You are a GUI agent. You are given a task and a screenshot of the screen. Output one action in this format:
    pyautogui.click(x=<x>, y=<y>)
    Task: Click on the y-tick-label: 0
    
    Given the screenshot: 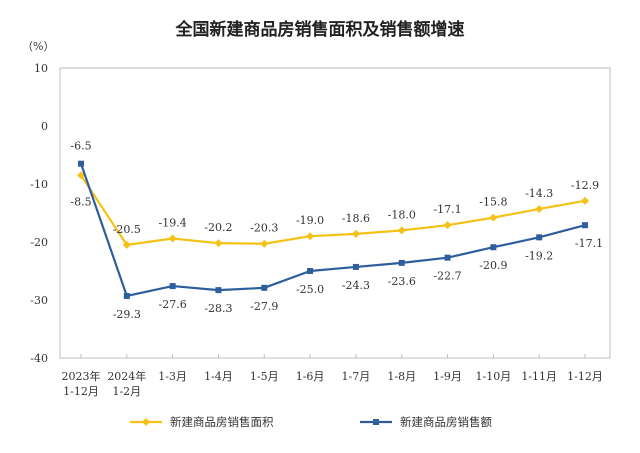 What is the action you would take?
    pyautogui.click(x=44, y=126)
    